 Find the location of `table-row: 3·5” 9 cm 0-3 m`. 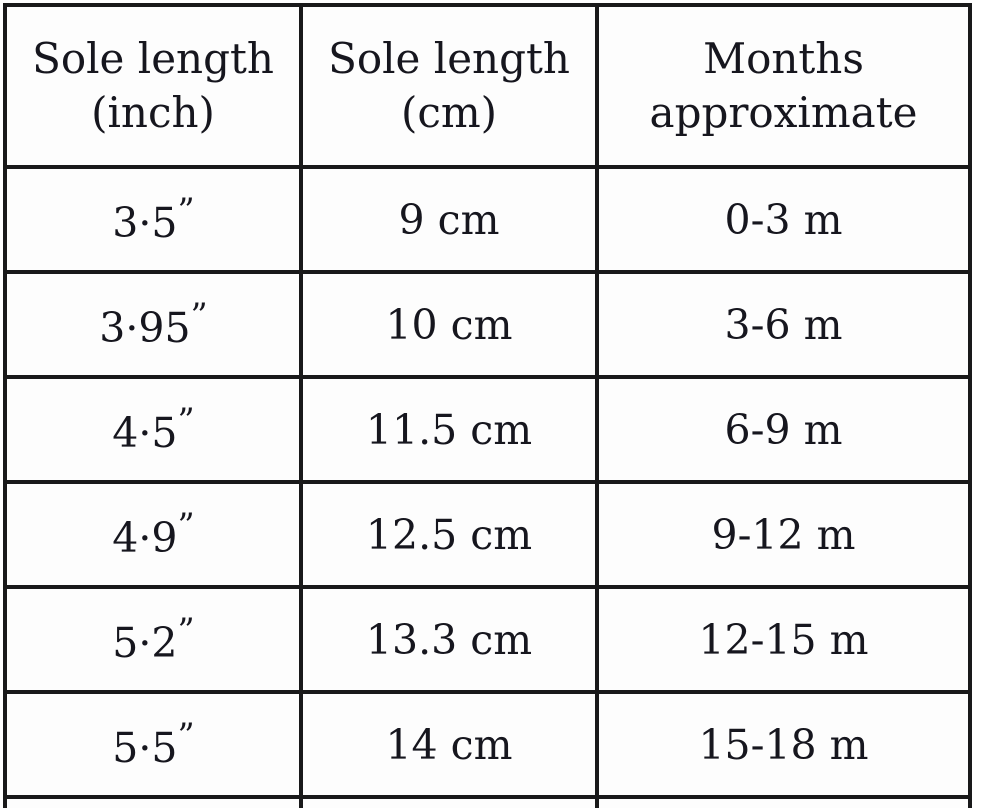

table-row: 3·5” 9 cm 0-3 m is located at coordinates (487, 219).